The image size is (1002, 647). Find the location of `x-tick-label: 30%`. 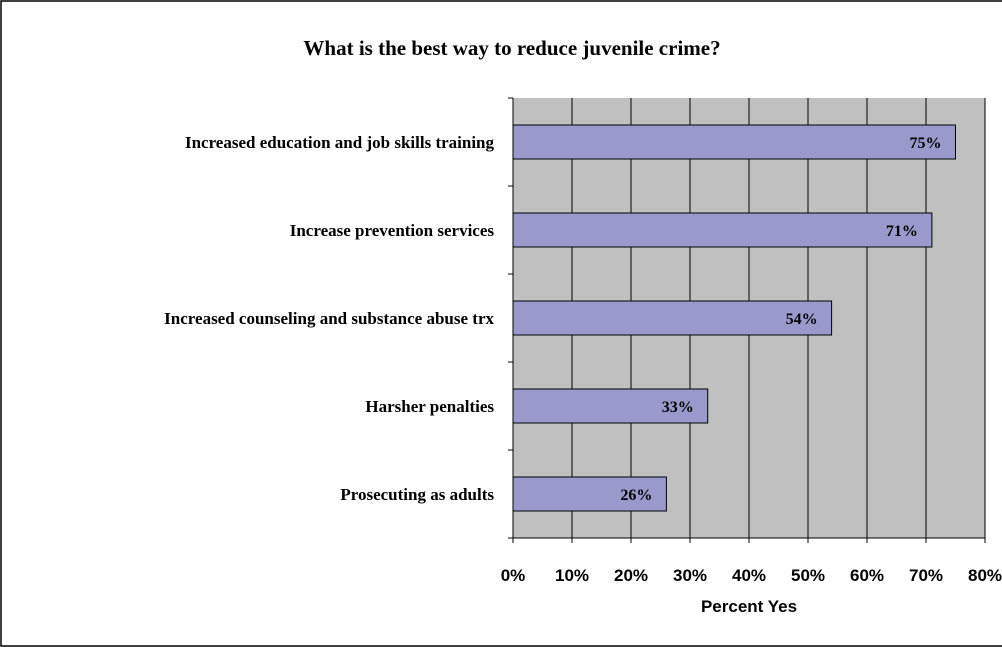

x-tick-label: 30% is located at coordinates (690, 575).